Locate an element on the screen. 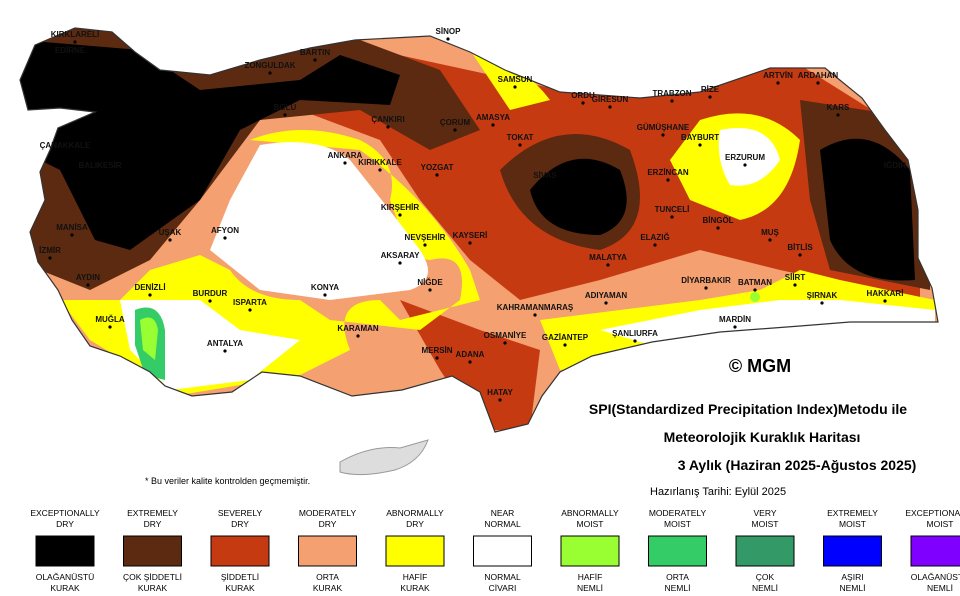  legend-bottom-label: ÇOK ŞİDDETLİ is located at coordinates (152, 577).